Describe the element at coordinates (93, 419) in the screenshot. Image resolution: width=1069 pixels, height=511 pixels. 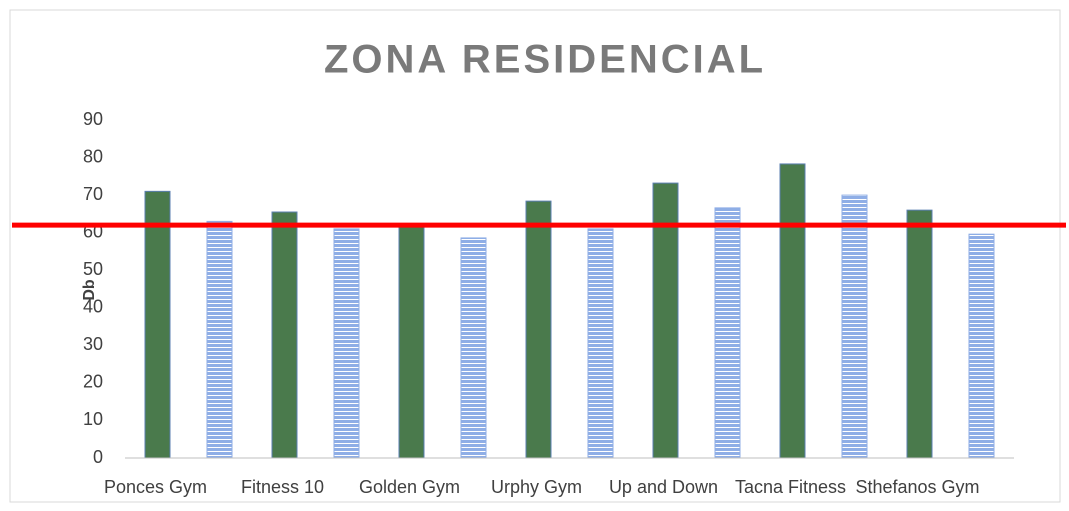
I see `y-tick-label: 10` at that location.